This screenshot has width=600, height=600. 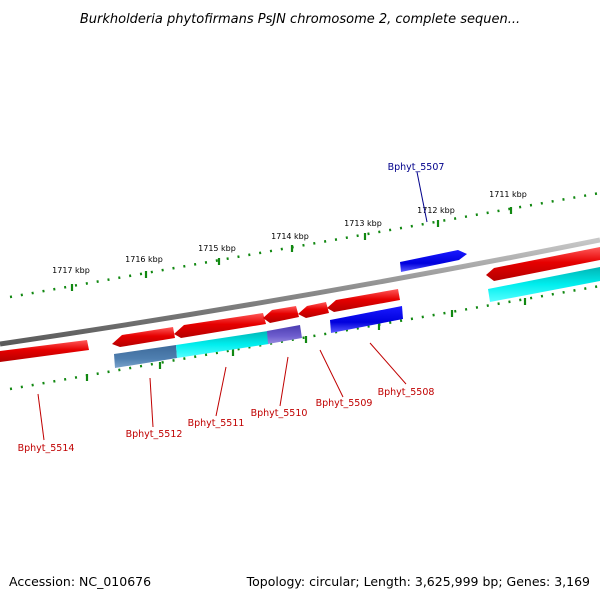 I want to click on gene-right-cyan, so click(x=544, y=284).